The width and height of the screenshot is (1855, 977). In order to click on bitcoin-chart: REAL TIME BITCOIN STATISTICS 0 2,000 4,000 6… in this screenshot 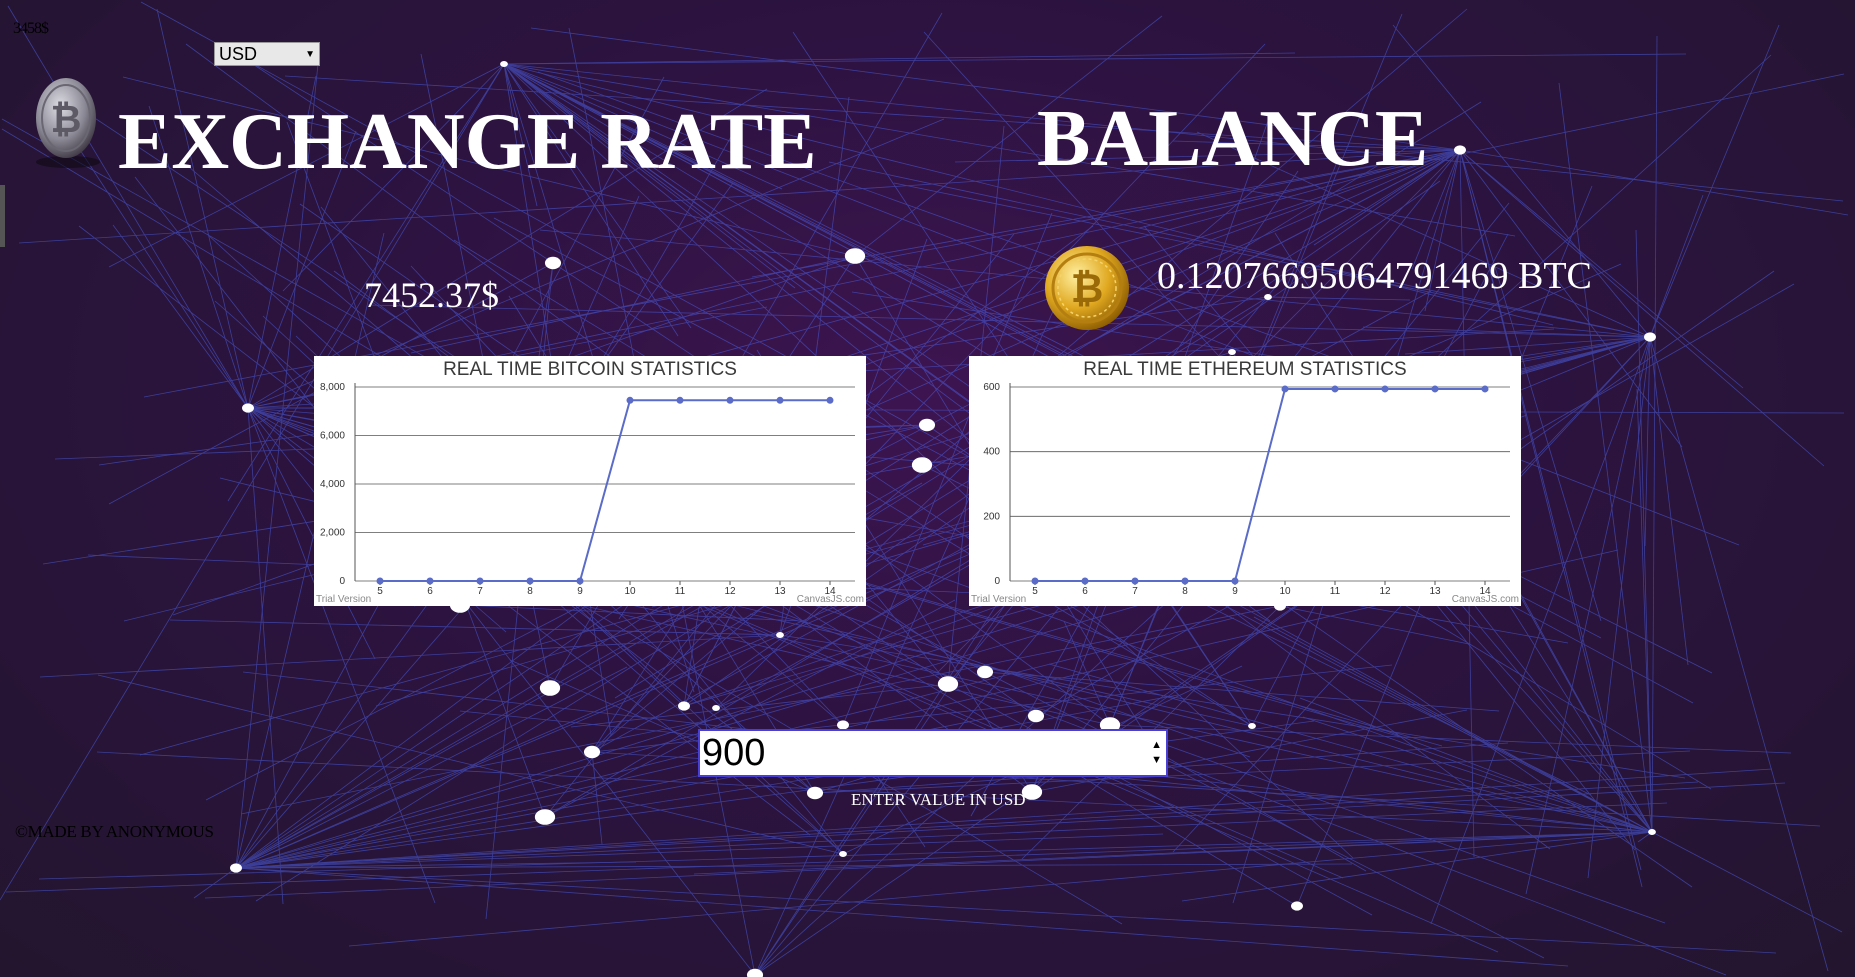, I will do `click(590, 481)`.